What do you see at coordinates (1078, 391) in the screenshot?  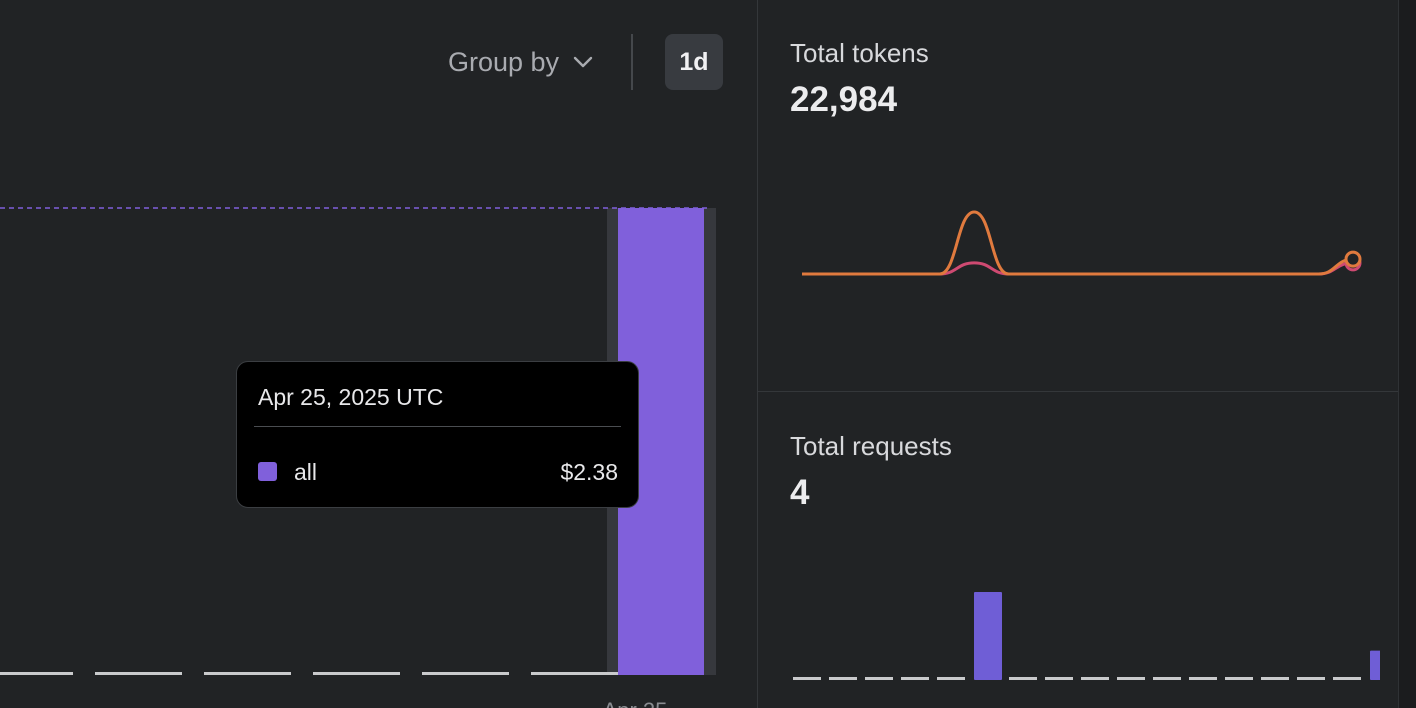 I see `card-divider` at bounding box center [1078, 391].